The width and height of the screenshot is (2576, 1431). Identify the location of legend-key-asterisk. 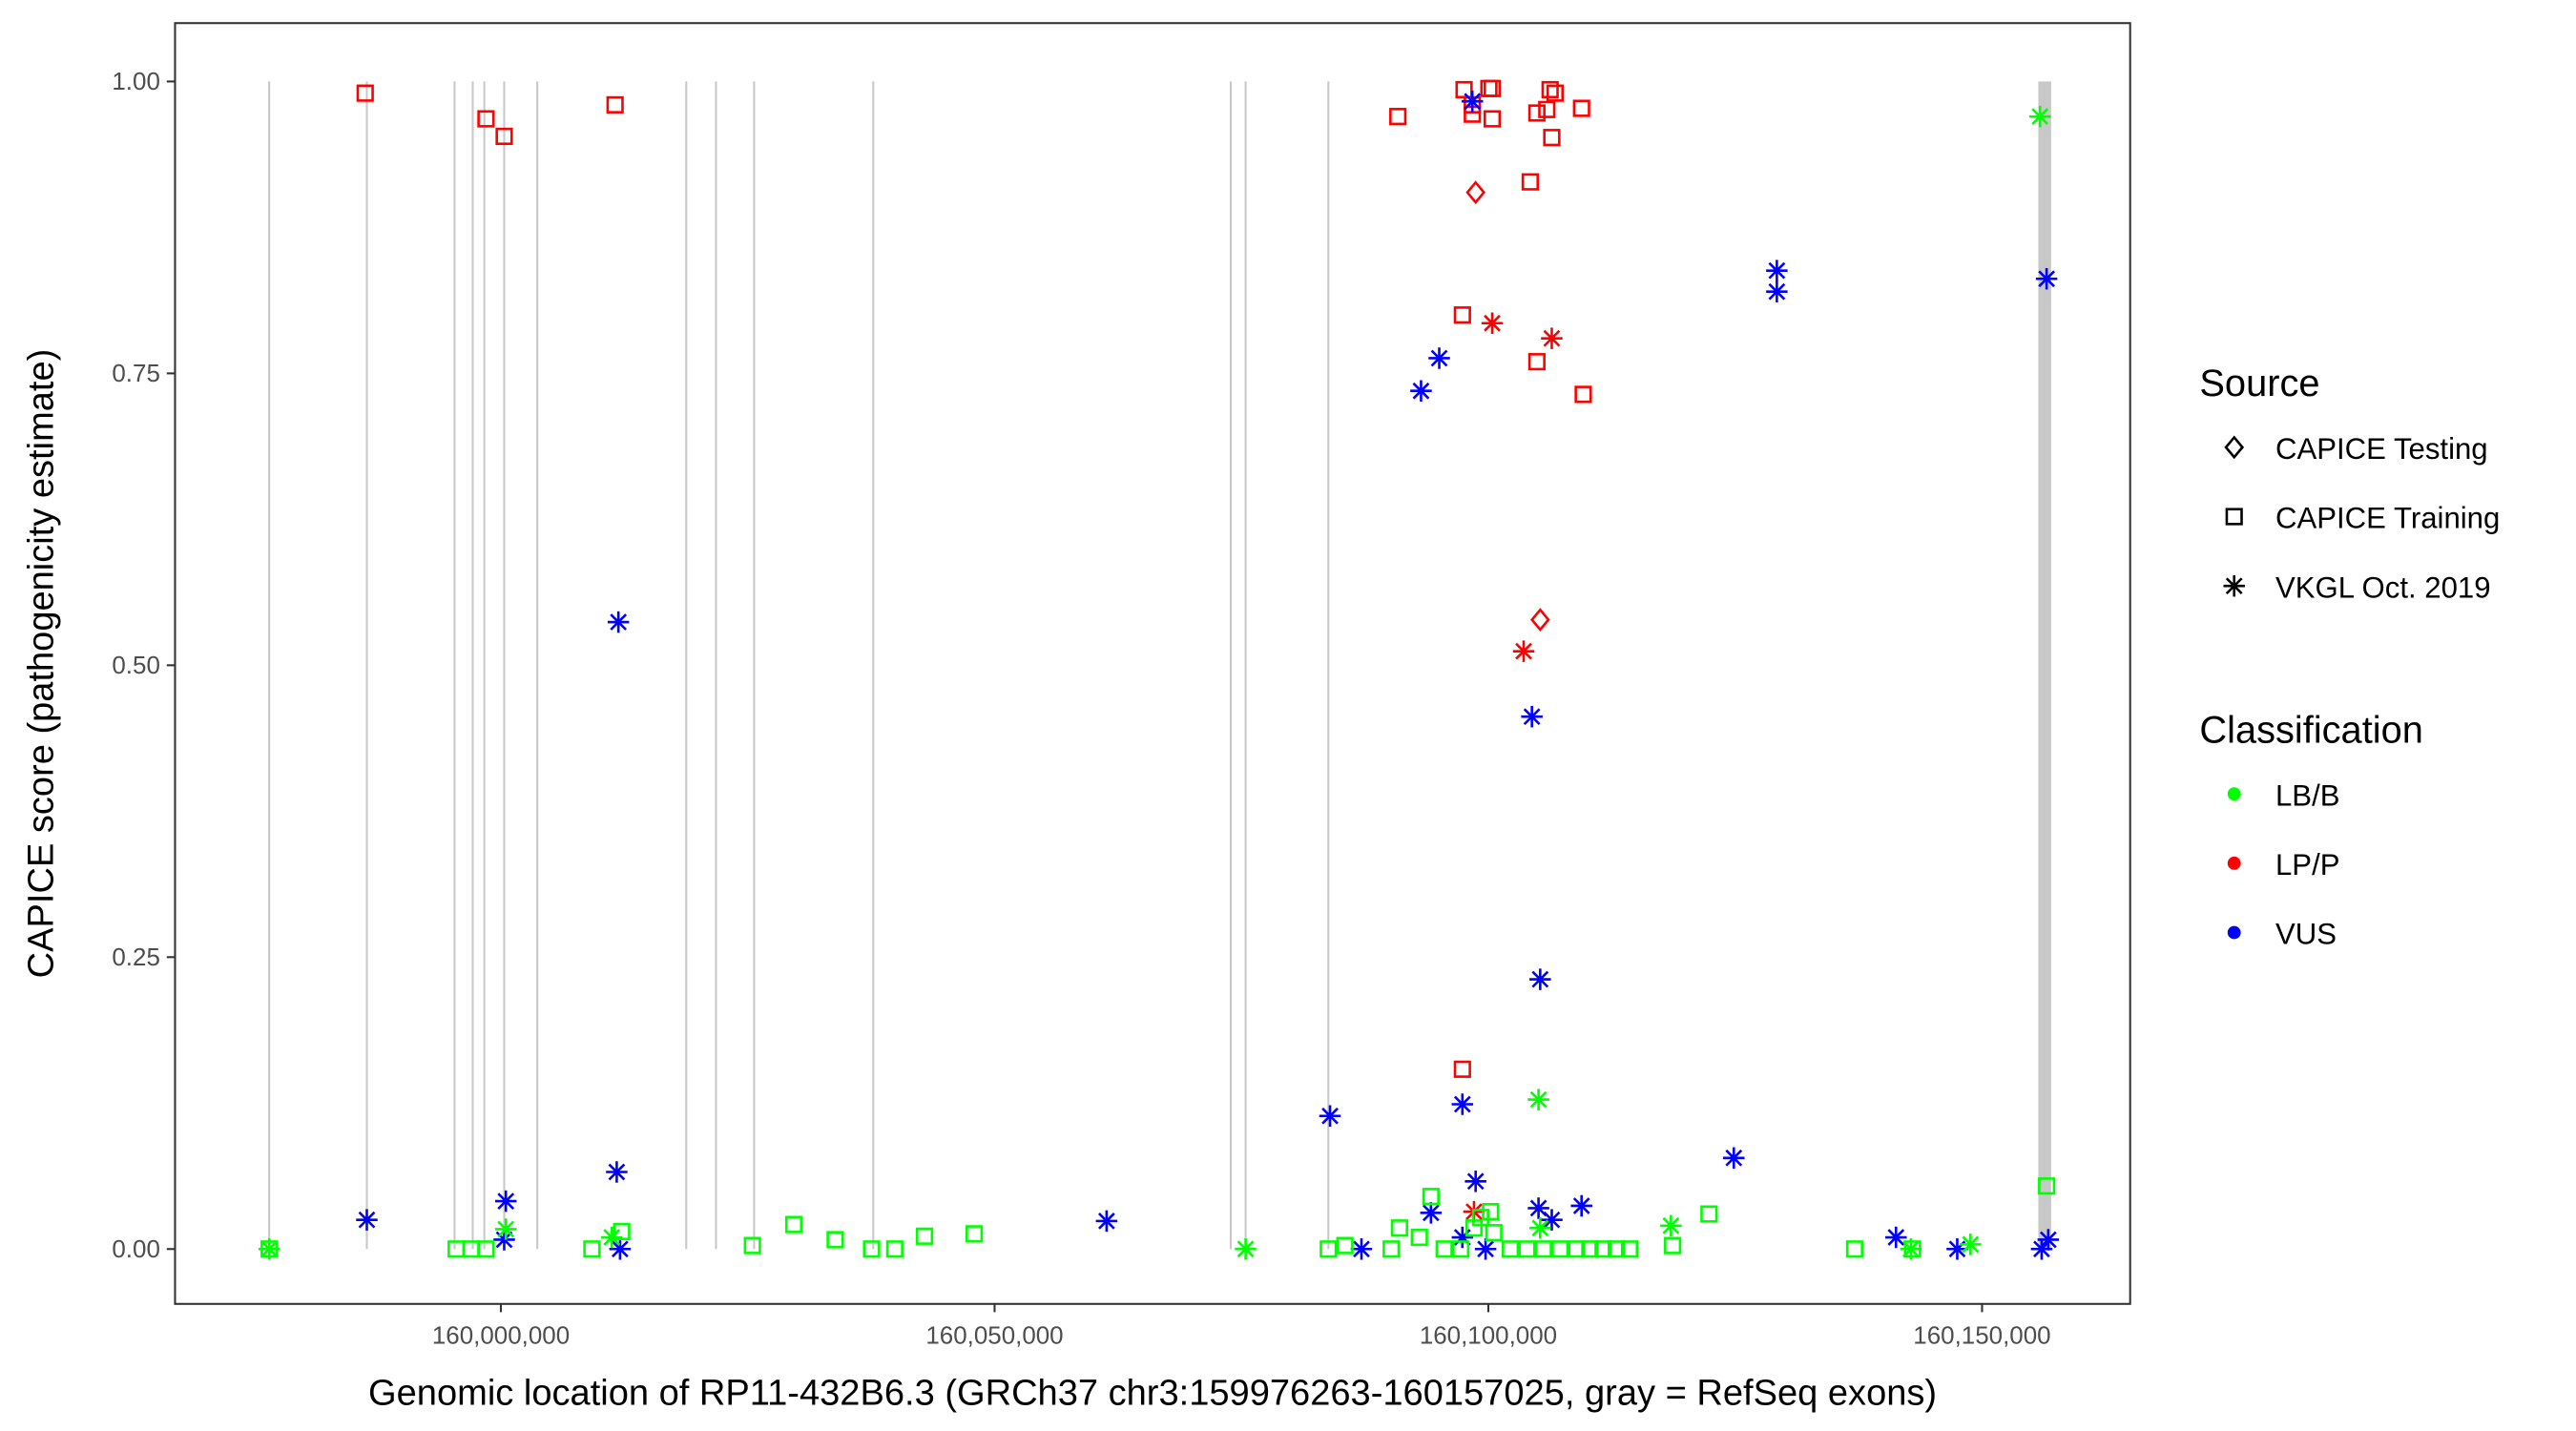
(2234, 585).